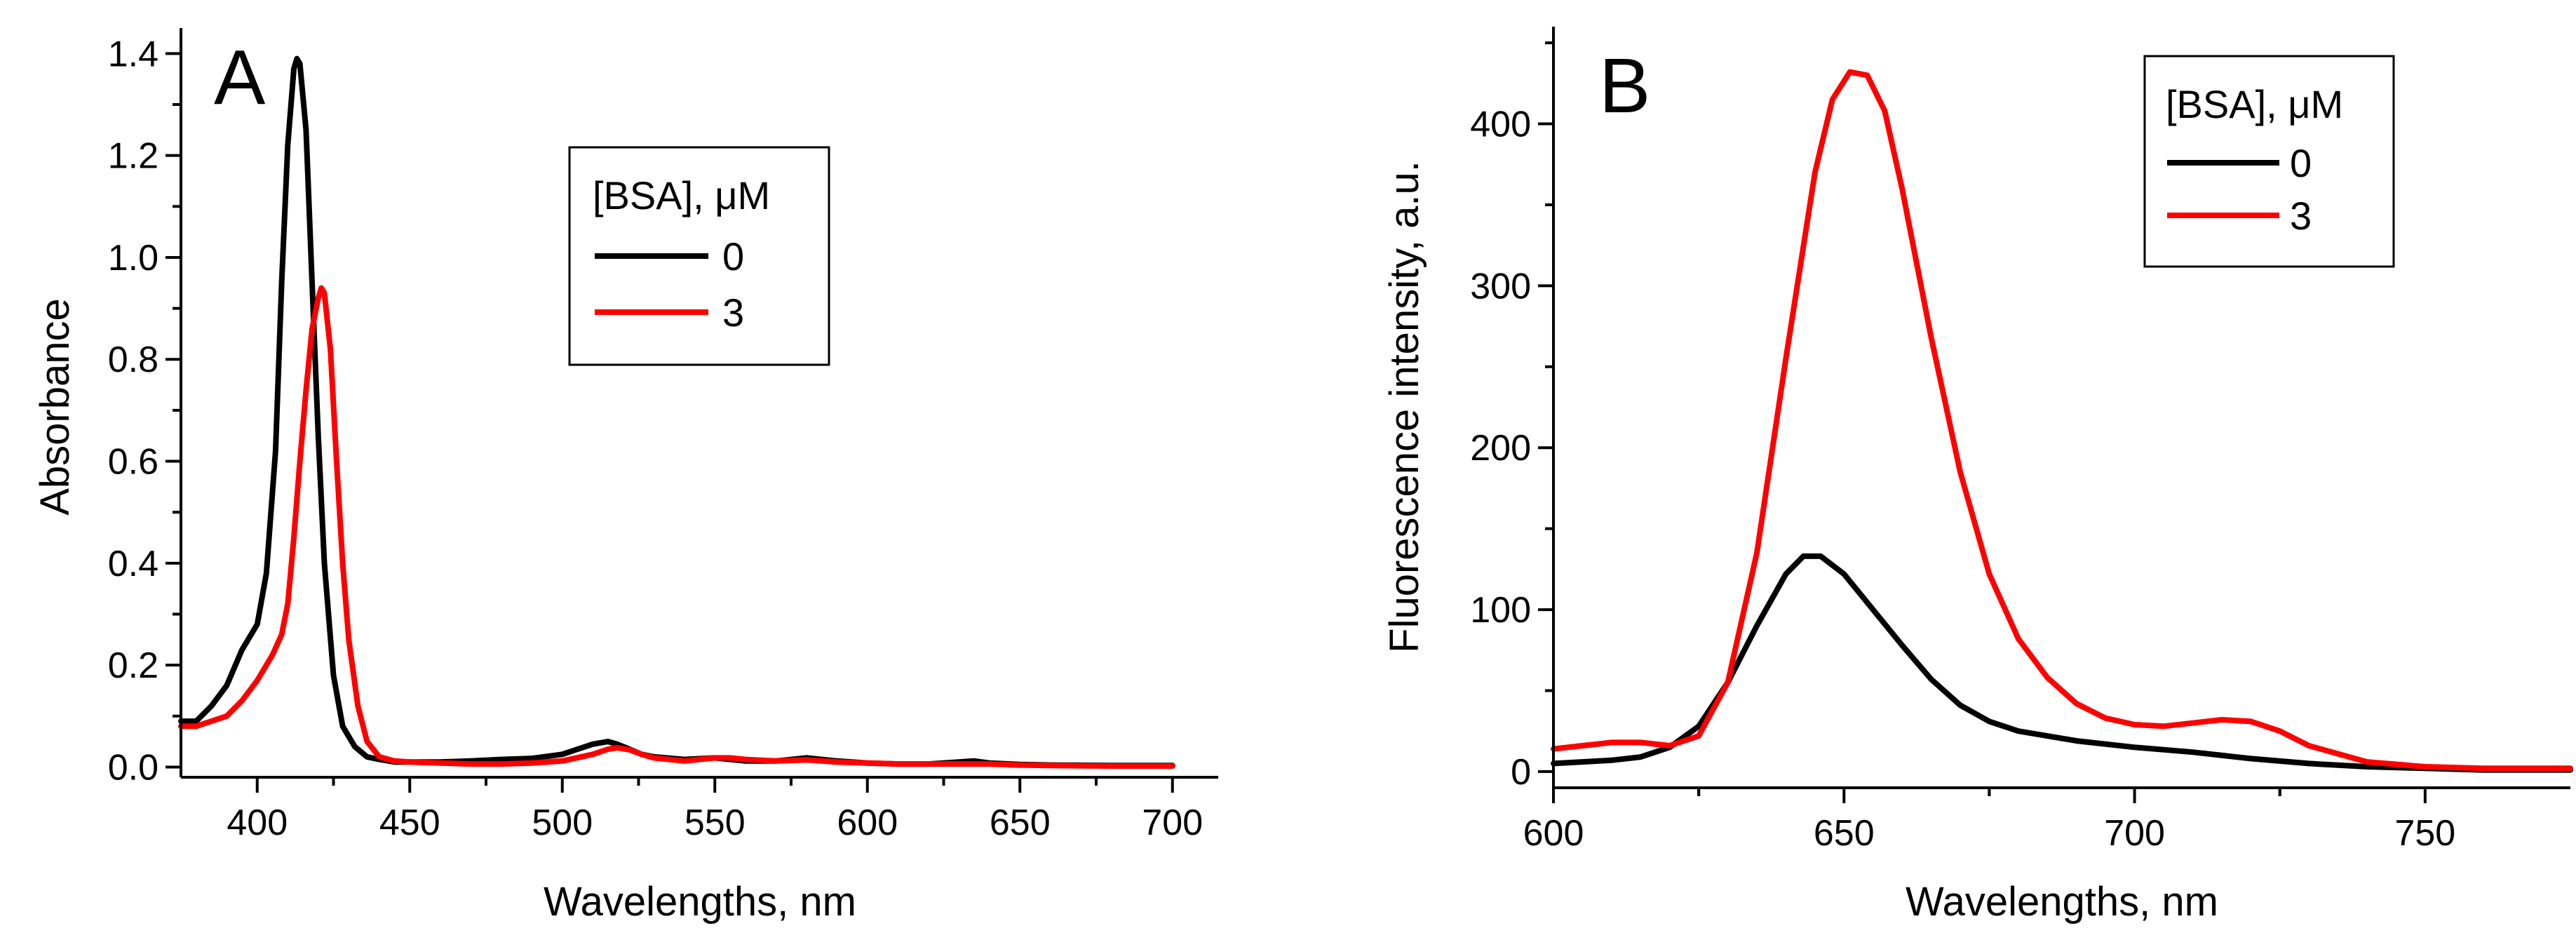 This screenshot has height=940, width=2576. I want to click on panel-b-y-tick-label: 200, so click(1500, 448).